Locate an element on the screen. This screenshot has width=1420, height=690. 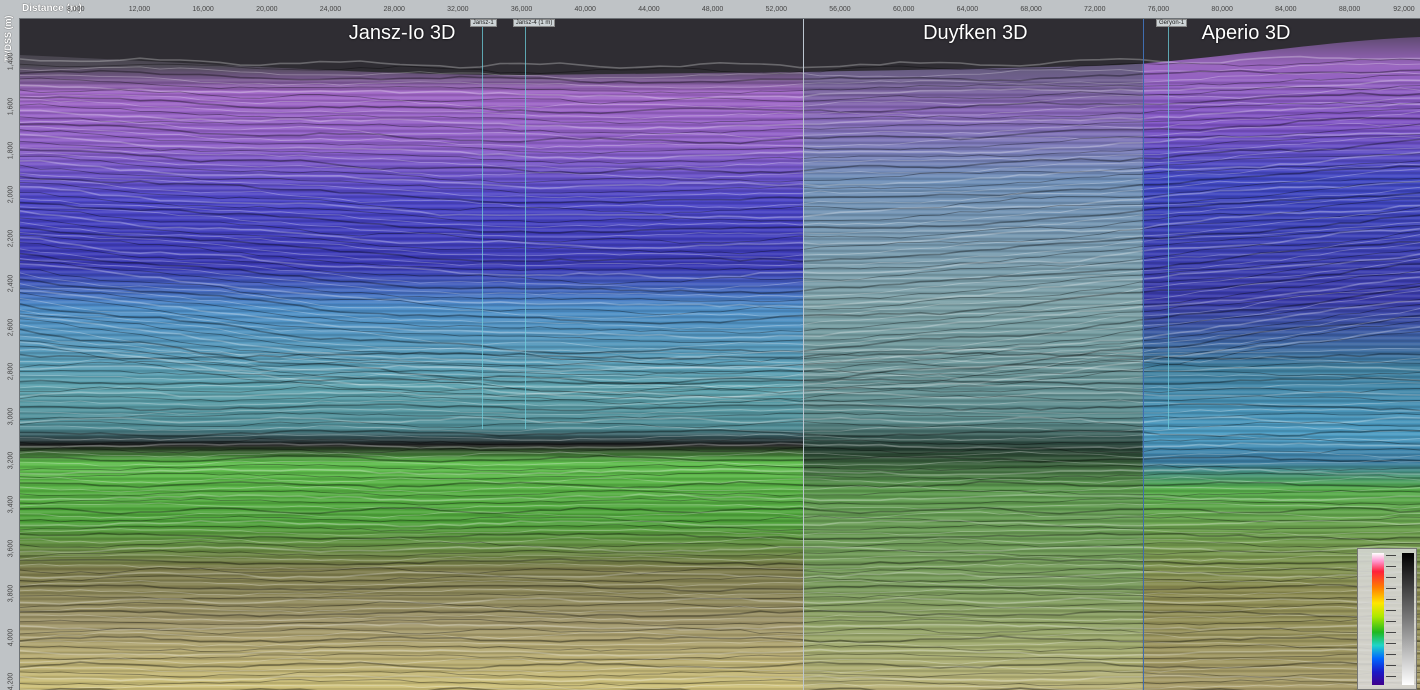
distance-tick-label: 92,000 is located at coordinates (1404, 9).